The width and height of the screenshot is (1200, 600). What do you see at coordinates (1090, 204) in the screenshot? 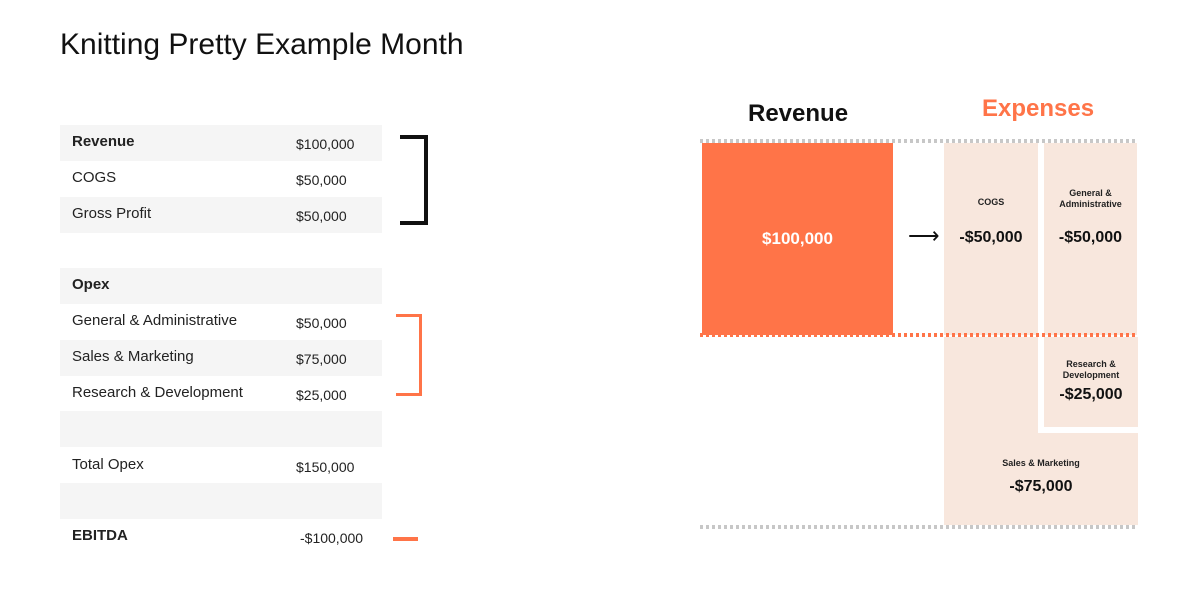
I see `ga-box-label-2: Administrative` at bounding box center [1090, 204].